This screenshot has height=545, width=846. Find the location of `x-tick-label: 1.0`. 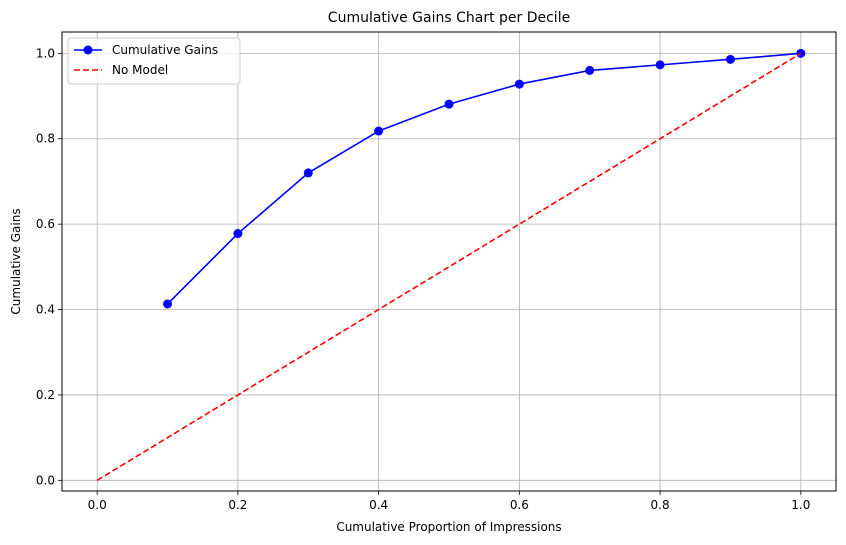

x-tick-label: 1.0 is located at coordinates (800, 505).